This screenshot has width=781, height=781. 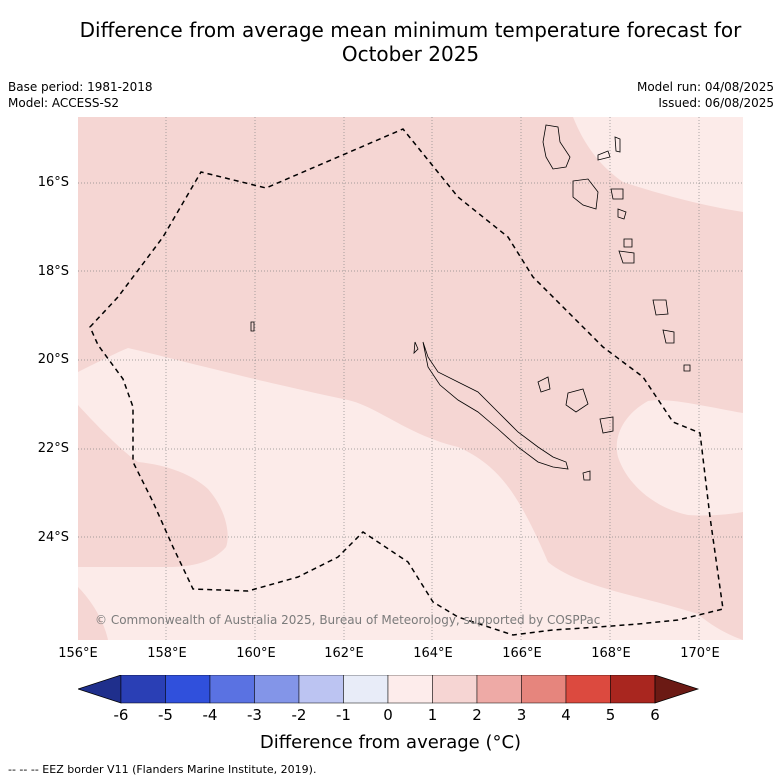 I want to click on island-tanna, so click(x=660, y=307).